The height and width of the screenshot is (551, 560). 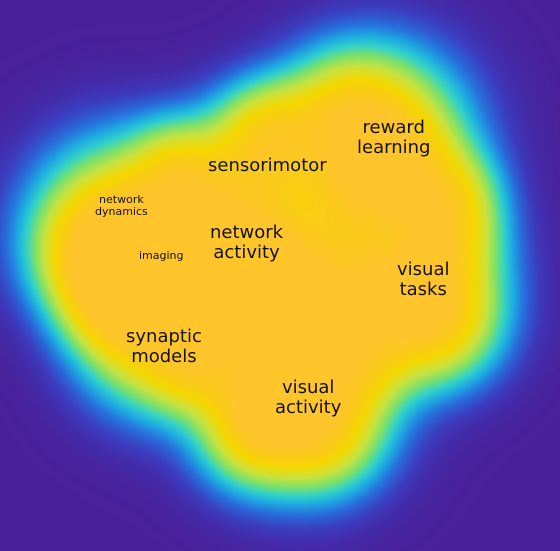 I want to click on label-network-activity: network activity, so click(x=247, y=243).